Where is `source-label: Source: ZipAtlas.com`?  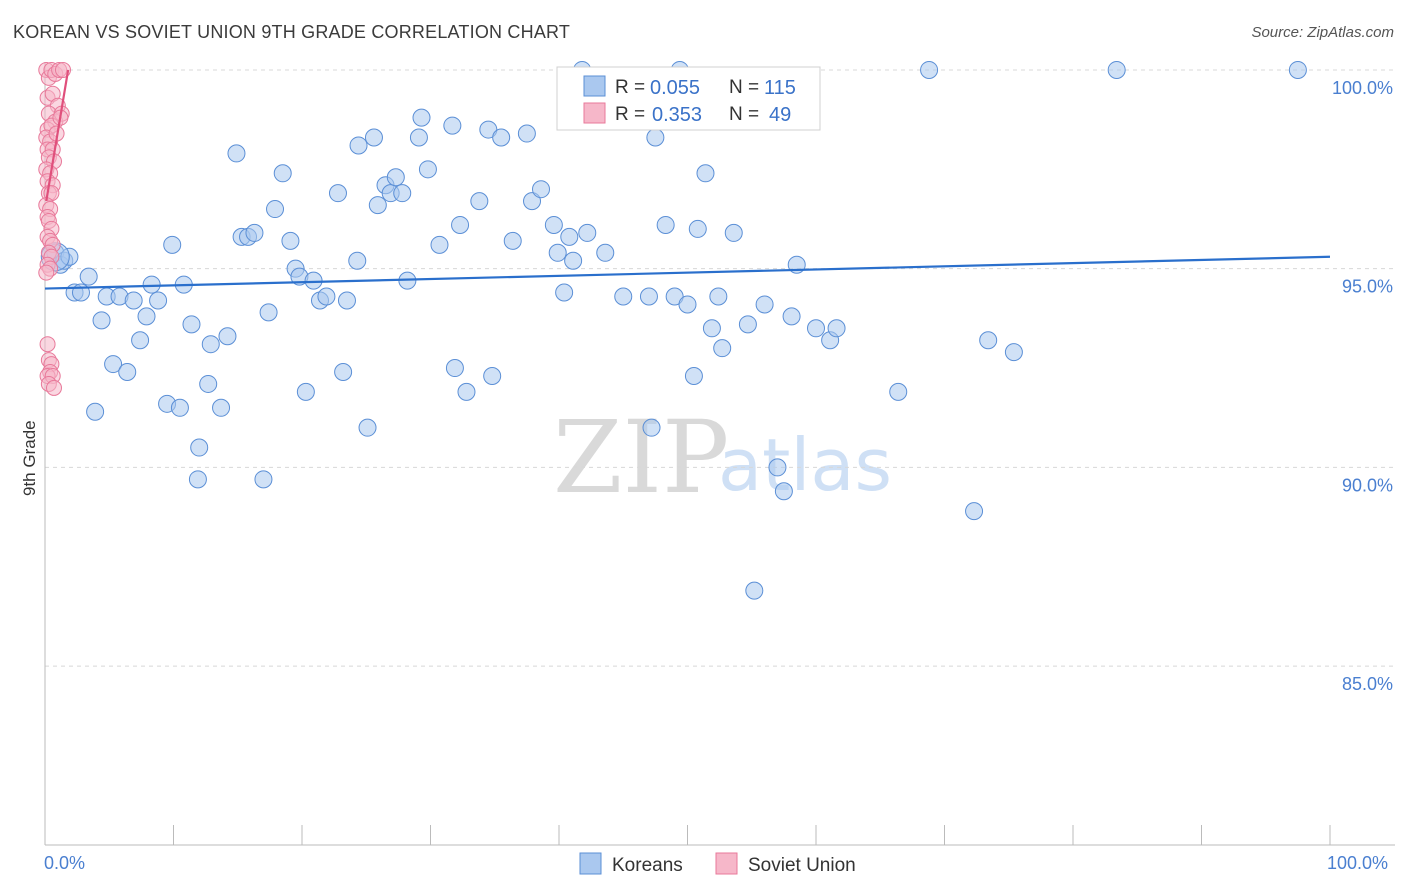 source-label: Source: ZipAtlas.com is located at coordinates (1322, 32).